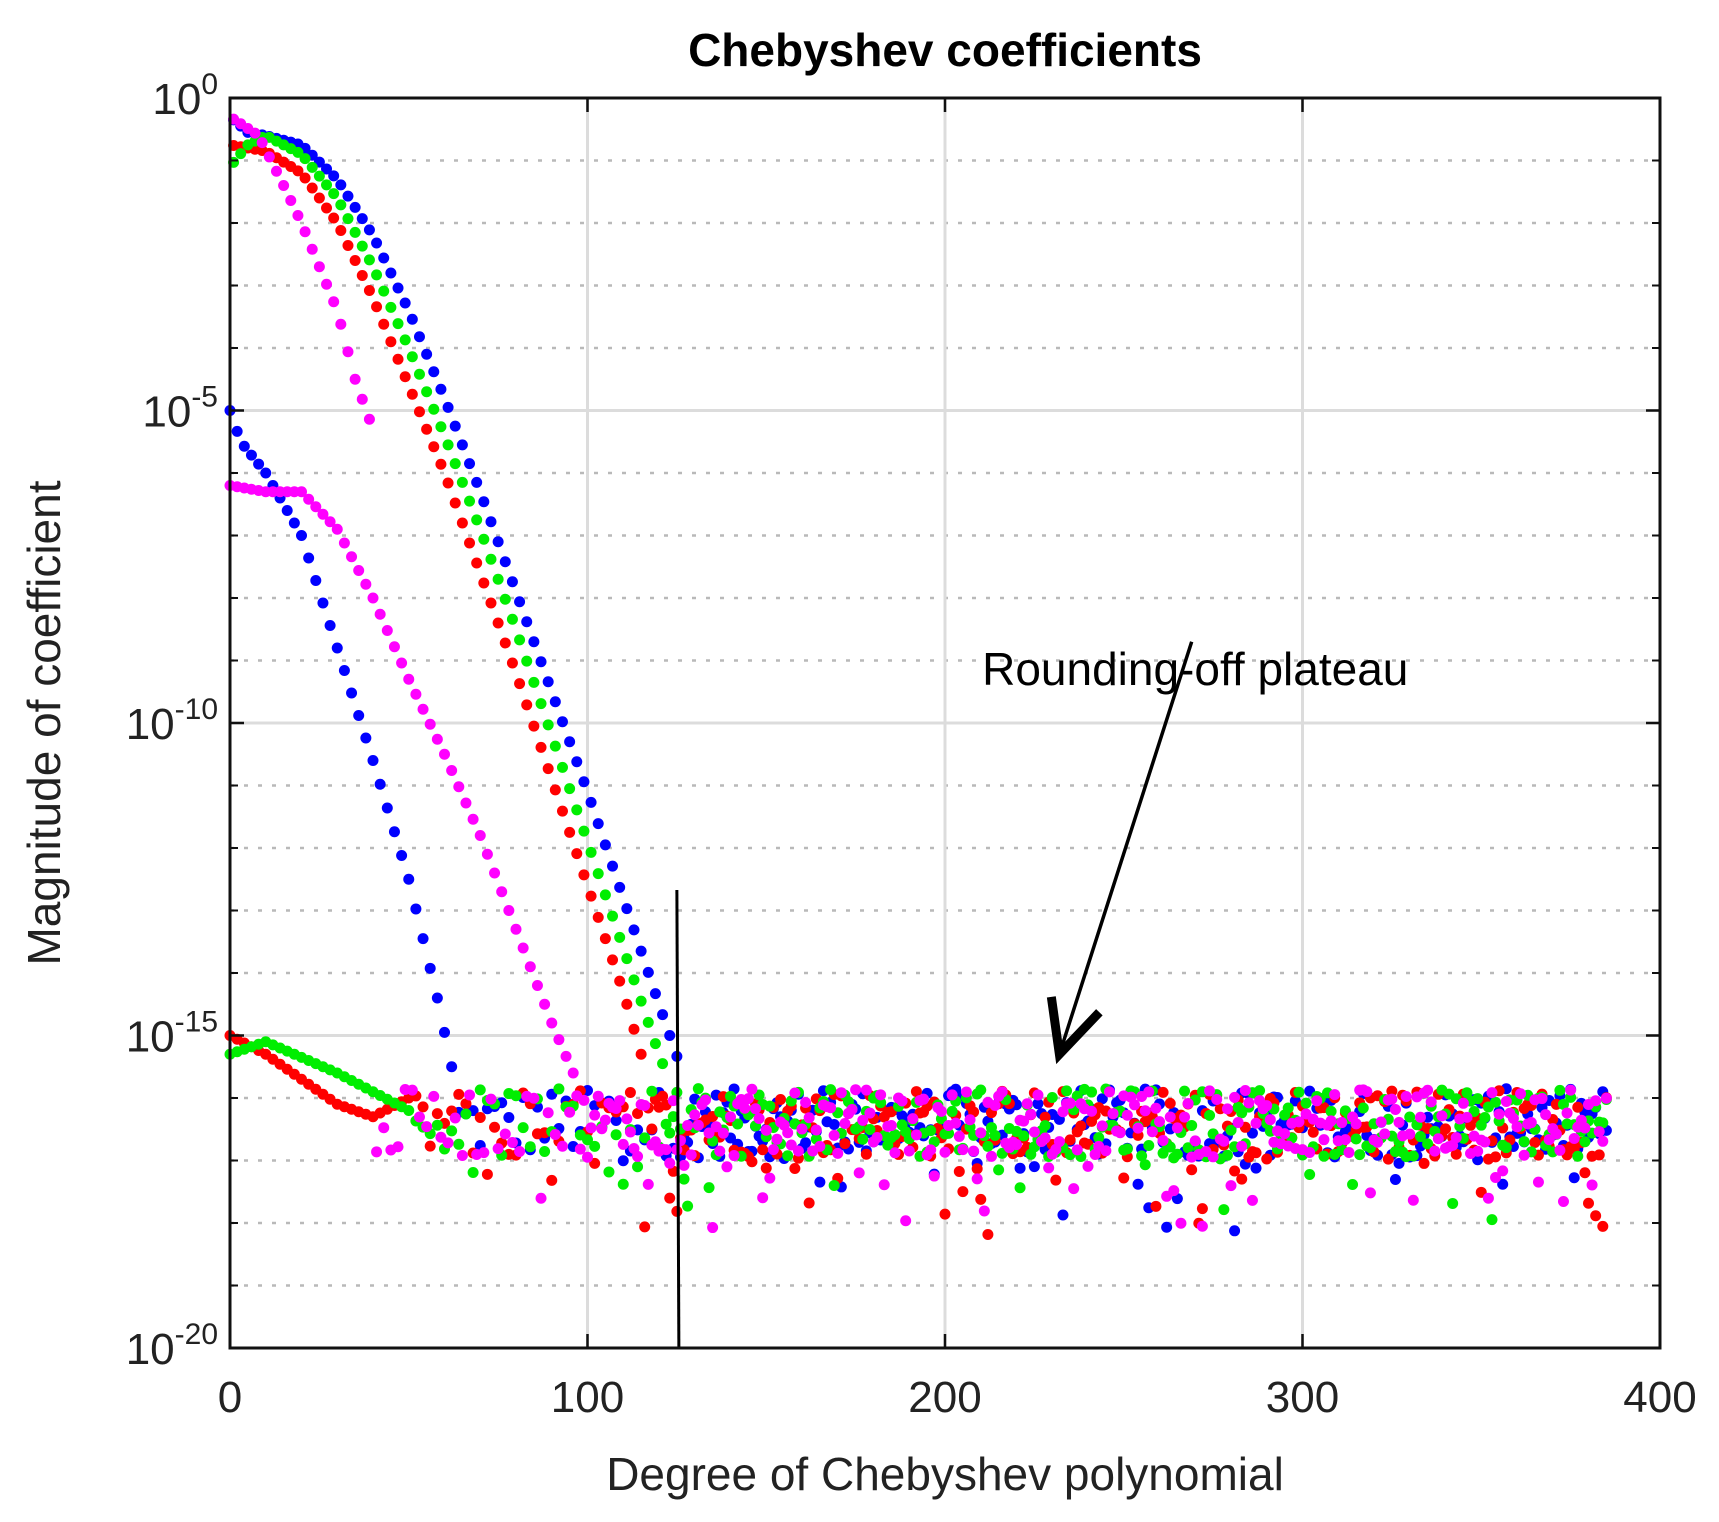  I want to click on x-tick-label: 300, so click(1302, 1397).